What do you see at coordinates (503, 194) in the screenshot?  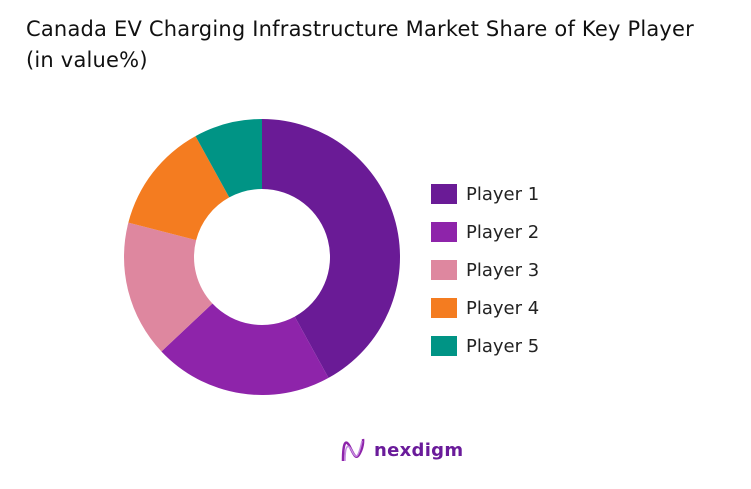 I see `legend-label: Player 1` at bounding box center [503, 194].